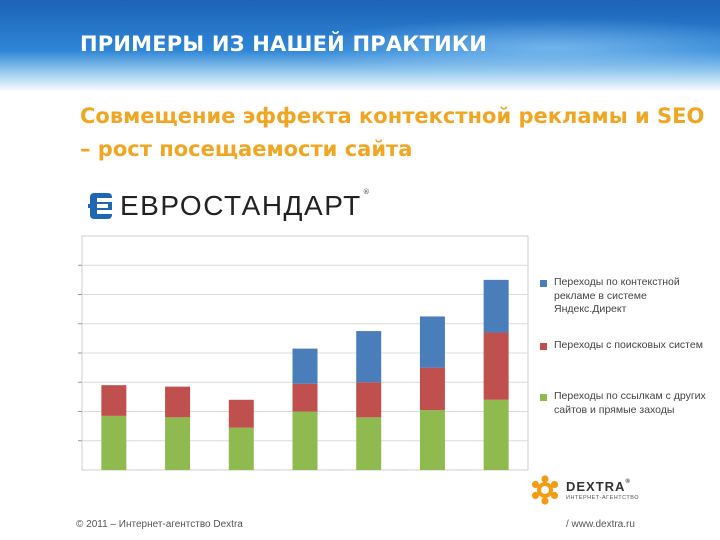  I want to click on legend-label-search: Переходы с поисковых систем, so click(628, 344).